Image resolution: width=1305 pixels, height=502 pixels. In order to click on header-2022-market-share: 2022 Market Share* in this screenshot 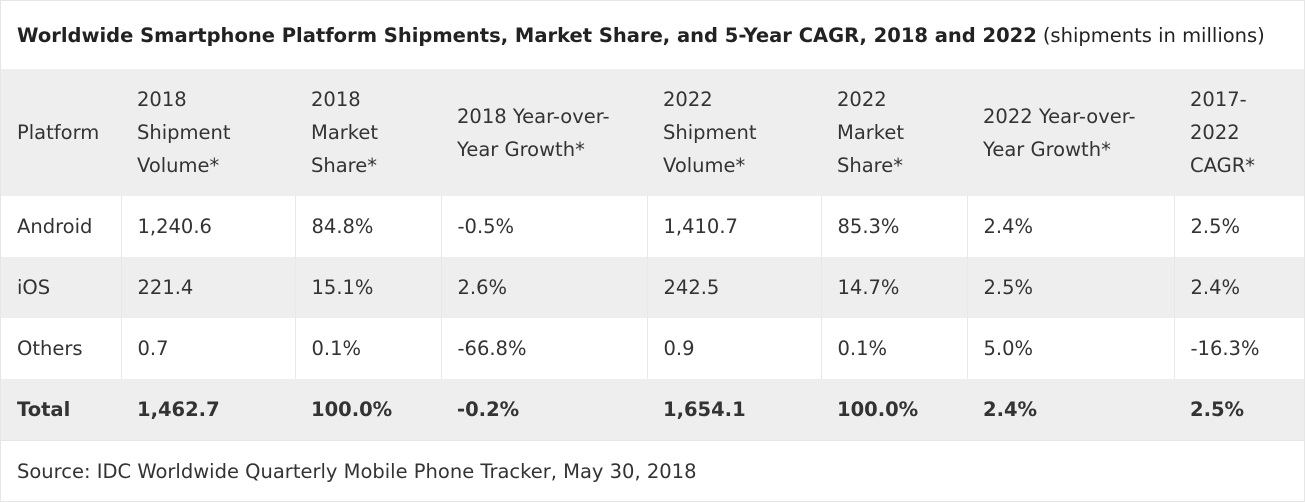, I will do `click(871, 132)`.